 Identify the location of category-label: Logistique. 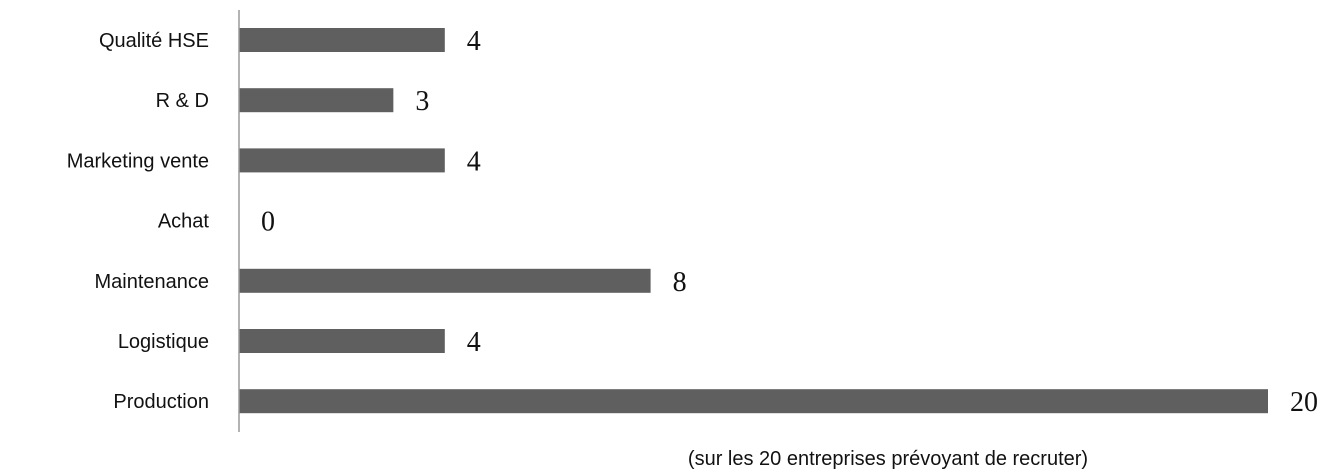
(163, 342).